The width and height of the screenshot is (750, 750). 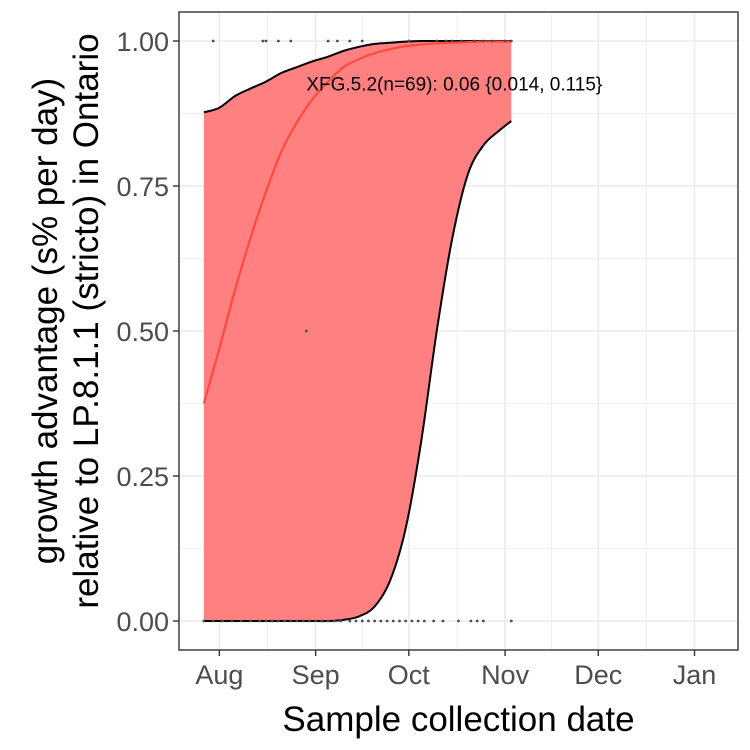 What do you see at coordinates (142, 42) in the screenshot?
I see `y-tick-label: 1.00` at bounding box center [142, 42].